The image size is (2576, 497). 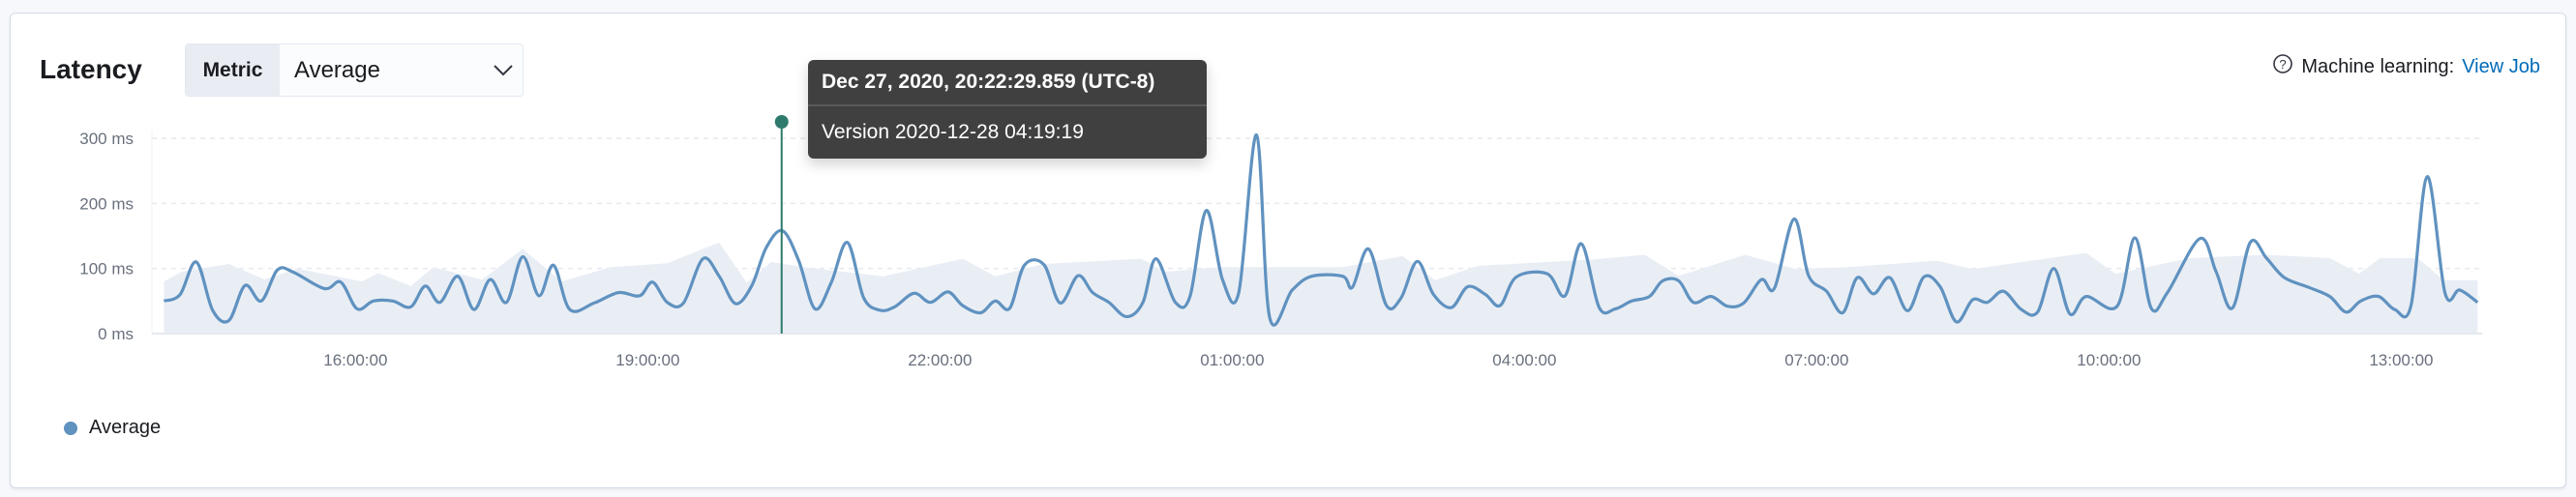 I want to click on view-job-link: View Job, so click(x=2501, y=66).